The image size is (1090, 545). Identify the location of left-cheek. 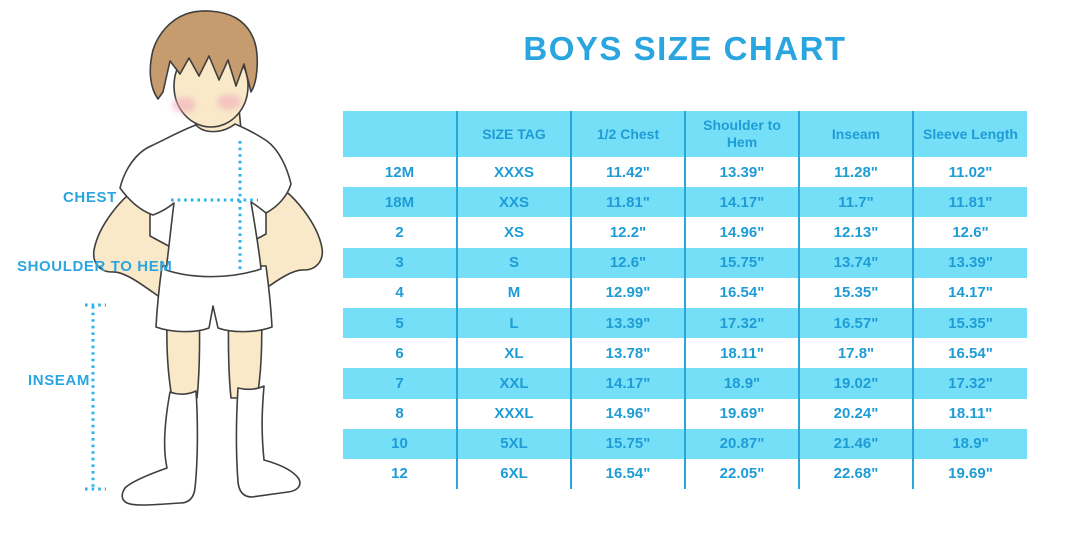
(184, 105).